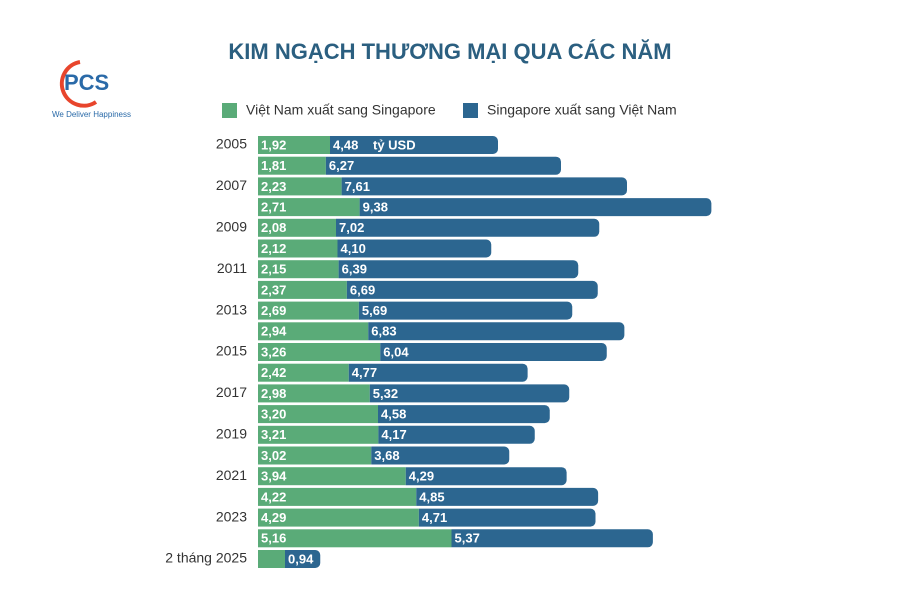  What do you see at coordinates (273, 393) in the screenshot?
I see `data-label: 2,98` at bounding box center [273, 393].